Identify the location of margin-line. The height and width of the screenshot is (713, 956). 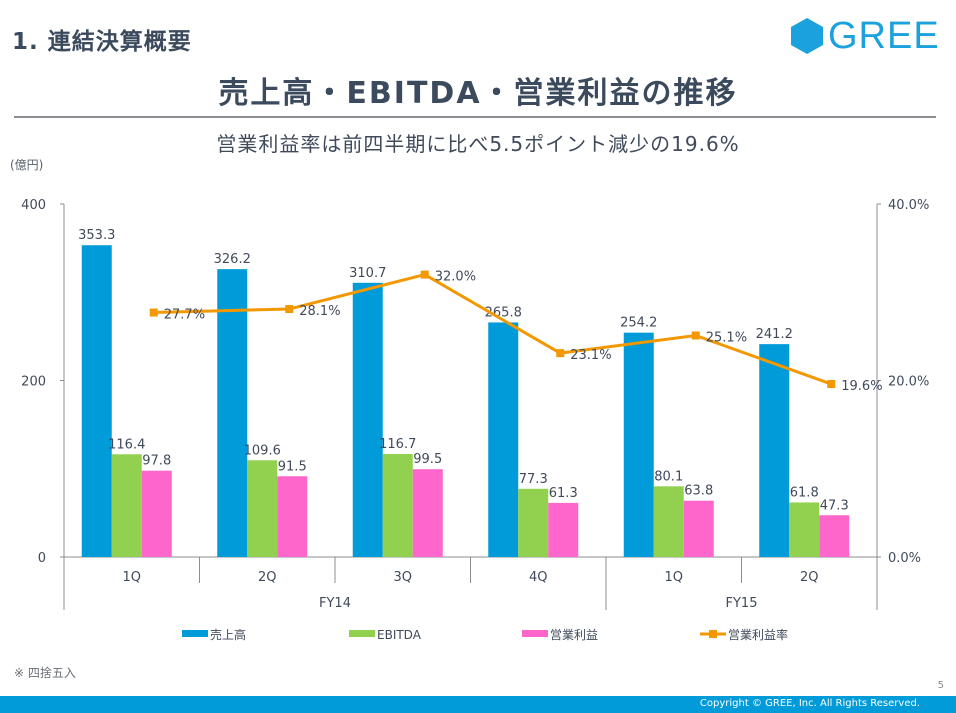
(492, 329).